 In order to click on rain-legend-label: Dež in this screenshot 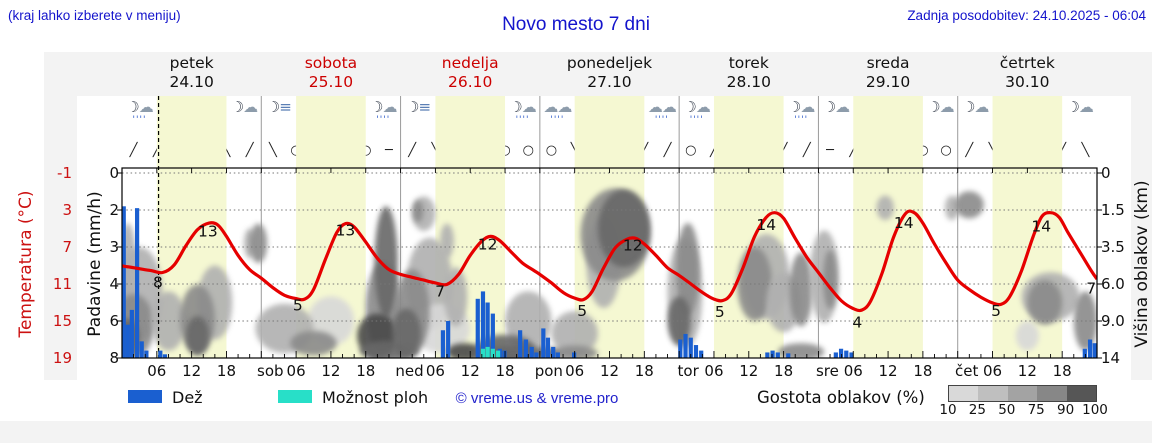, I will do `click(187, 397)`.